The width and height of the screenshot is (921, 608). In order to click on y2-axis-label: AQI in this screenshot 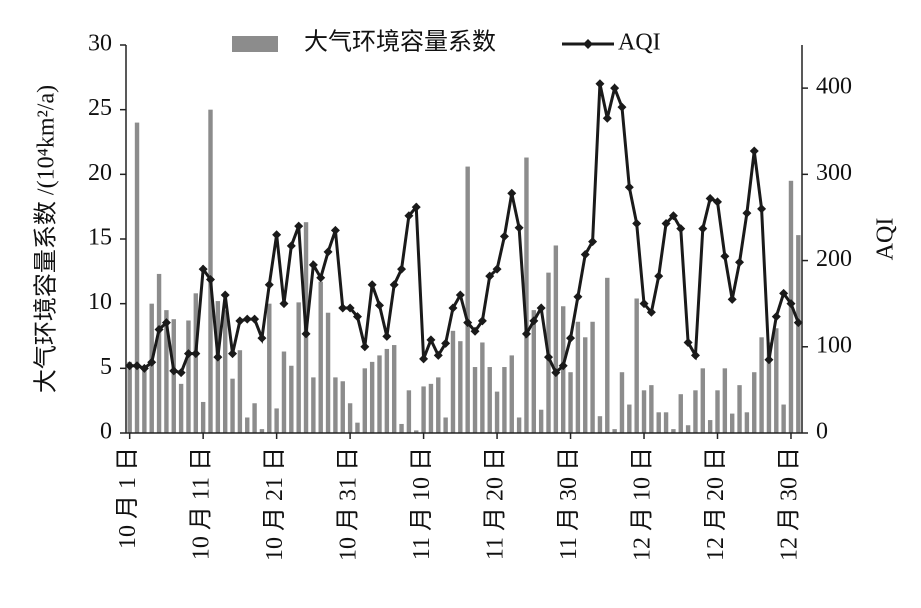, I will do `click(886, 239)`.